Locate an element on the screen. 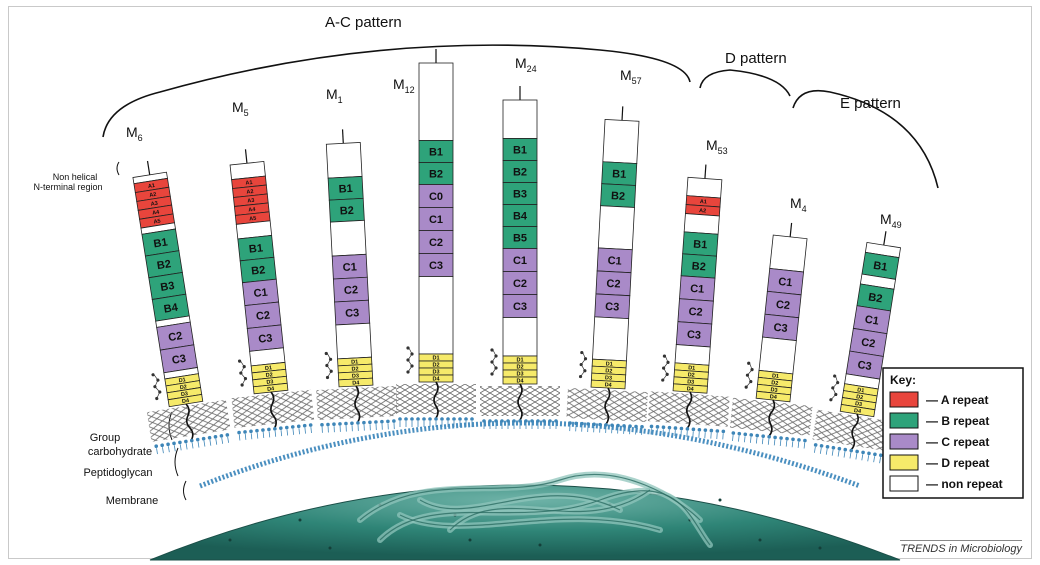 Image resolution: width=1040 pixels, height=565 pixels. nterm-brace is located at coordinates (118, 168).